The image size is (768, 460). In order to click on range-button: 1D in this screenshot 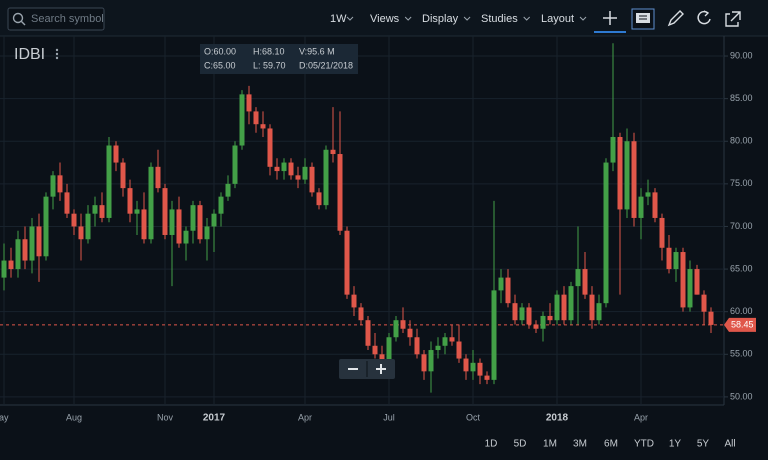, I will do `click(491, 444)`.